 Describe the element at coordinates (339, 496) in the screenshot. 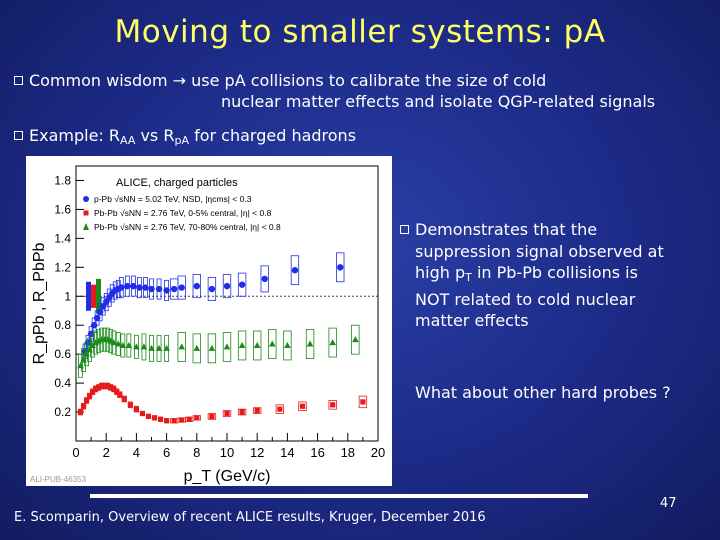

I see `footer-divider` at that location.